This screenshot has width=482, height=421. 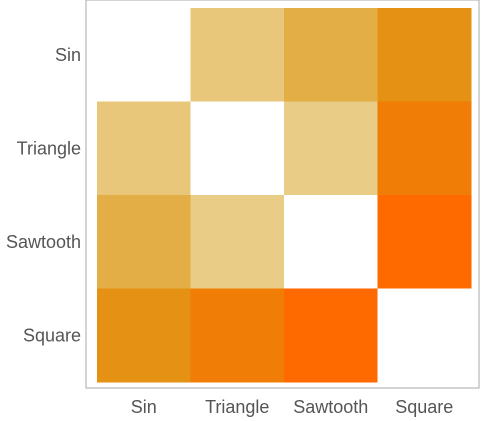 I want to click on row-label-sawtooth: Sawtooth, so click(x=43, y=242).